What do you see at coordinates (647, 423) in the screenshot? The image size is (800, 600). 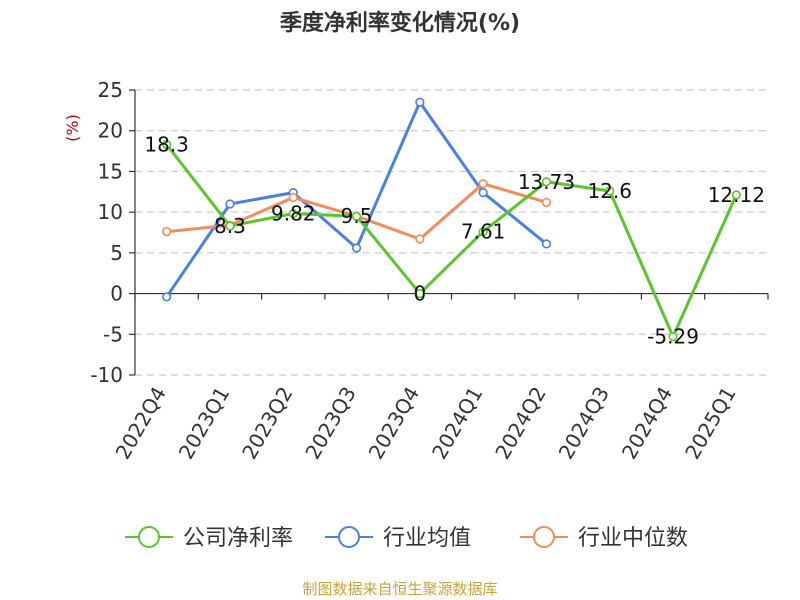 I see `x-tick-label: 2024Q4` at bounding box center [647, 423].